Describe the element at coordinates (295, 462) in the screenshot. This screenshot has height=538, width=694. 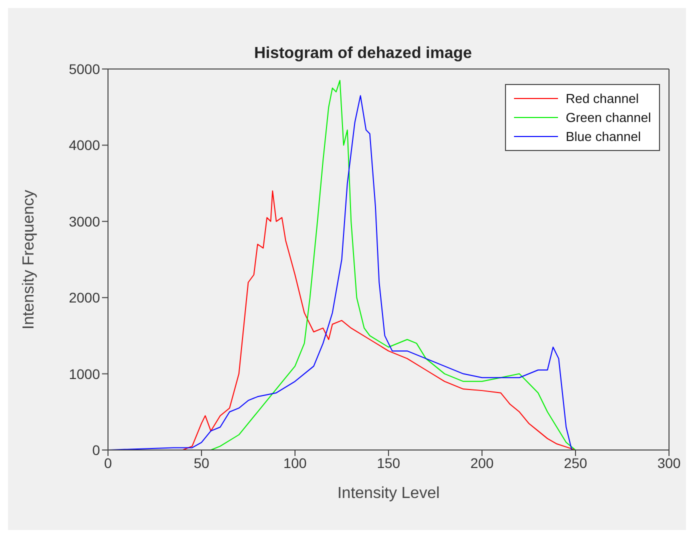
I see `x-tick-label: 100` at that location.